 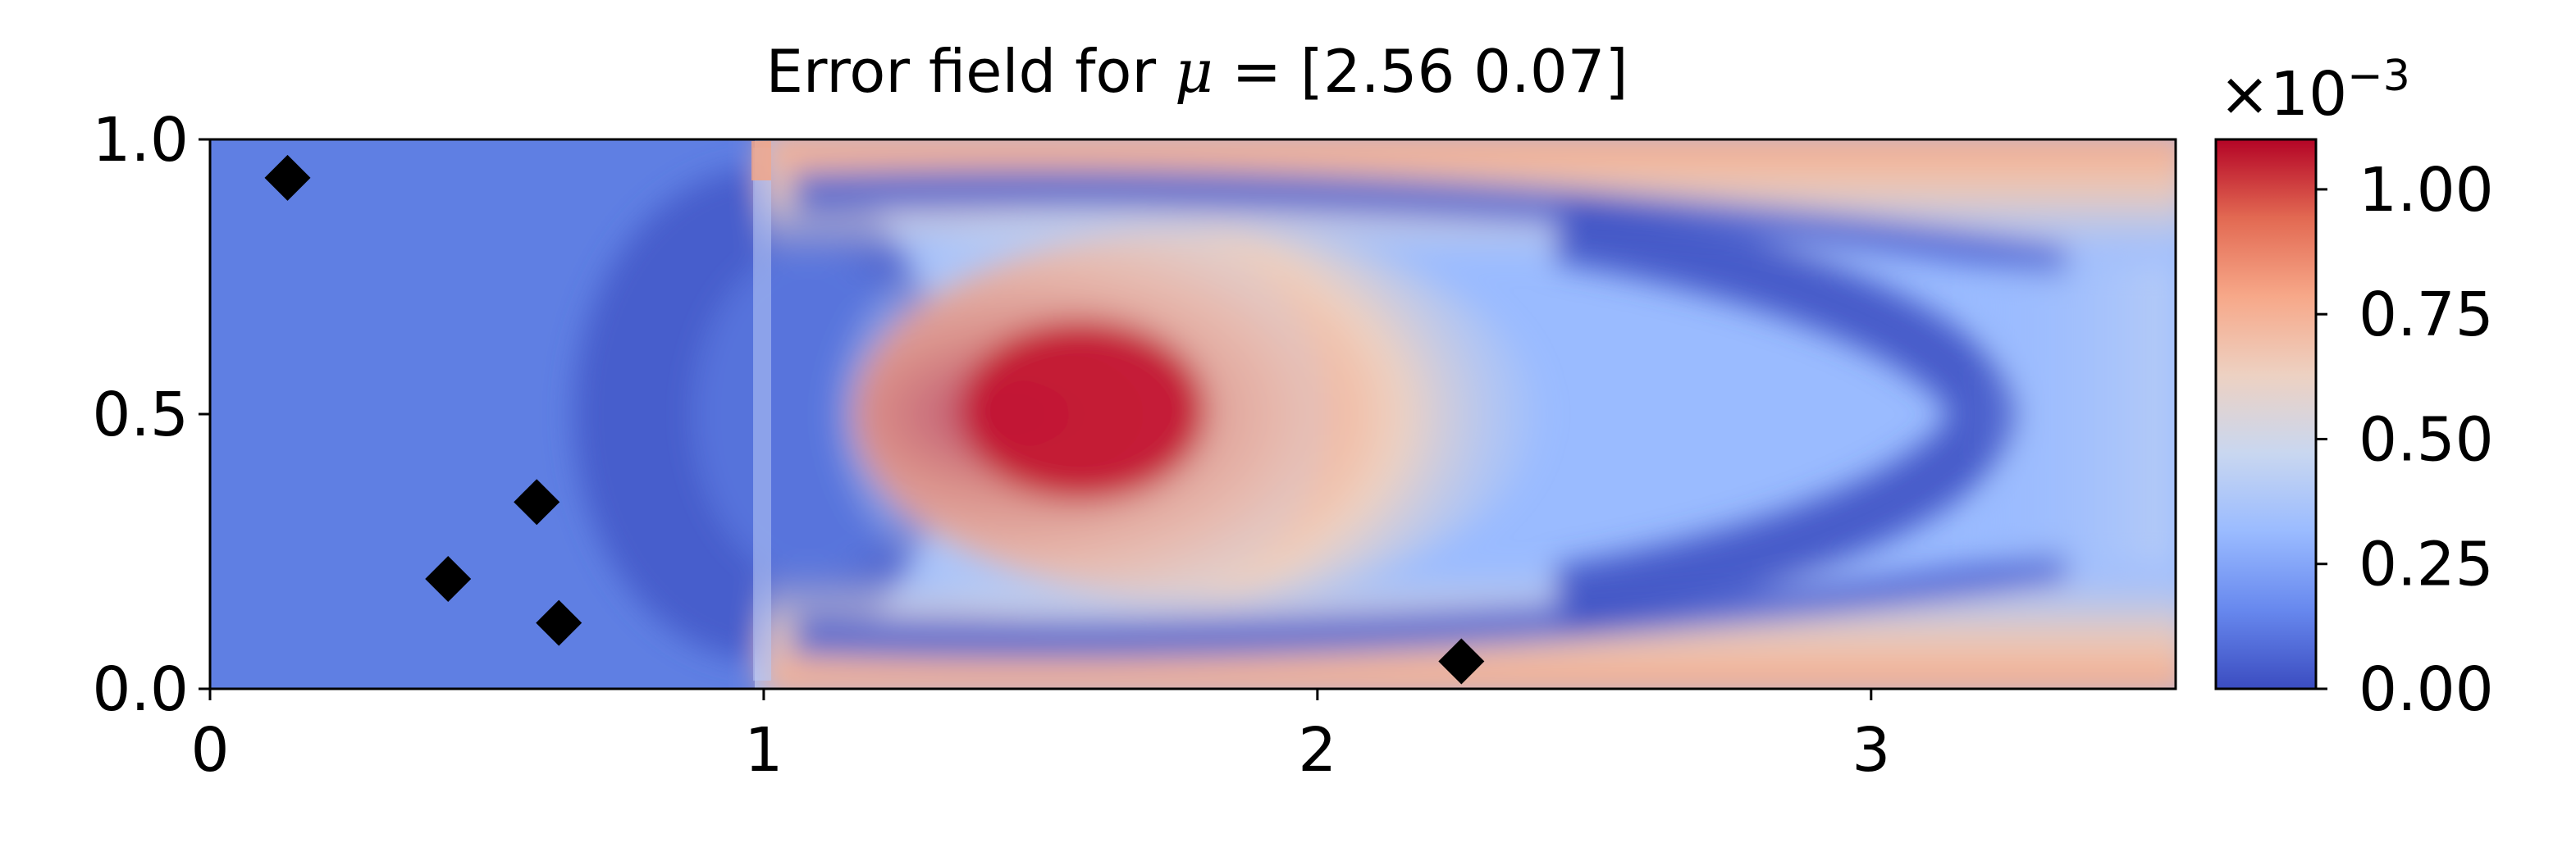 I want to click on x-tick-label: 3, so click(x=1871, y=750).